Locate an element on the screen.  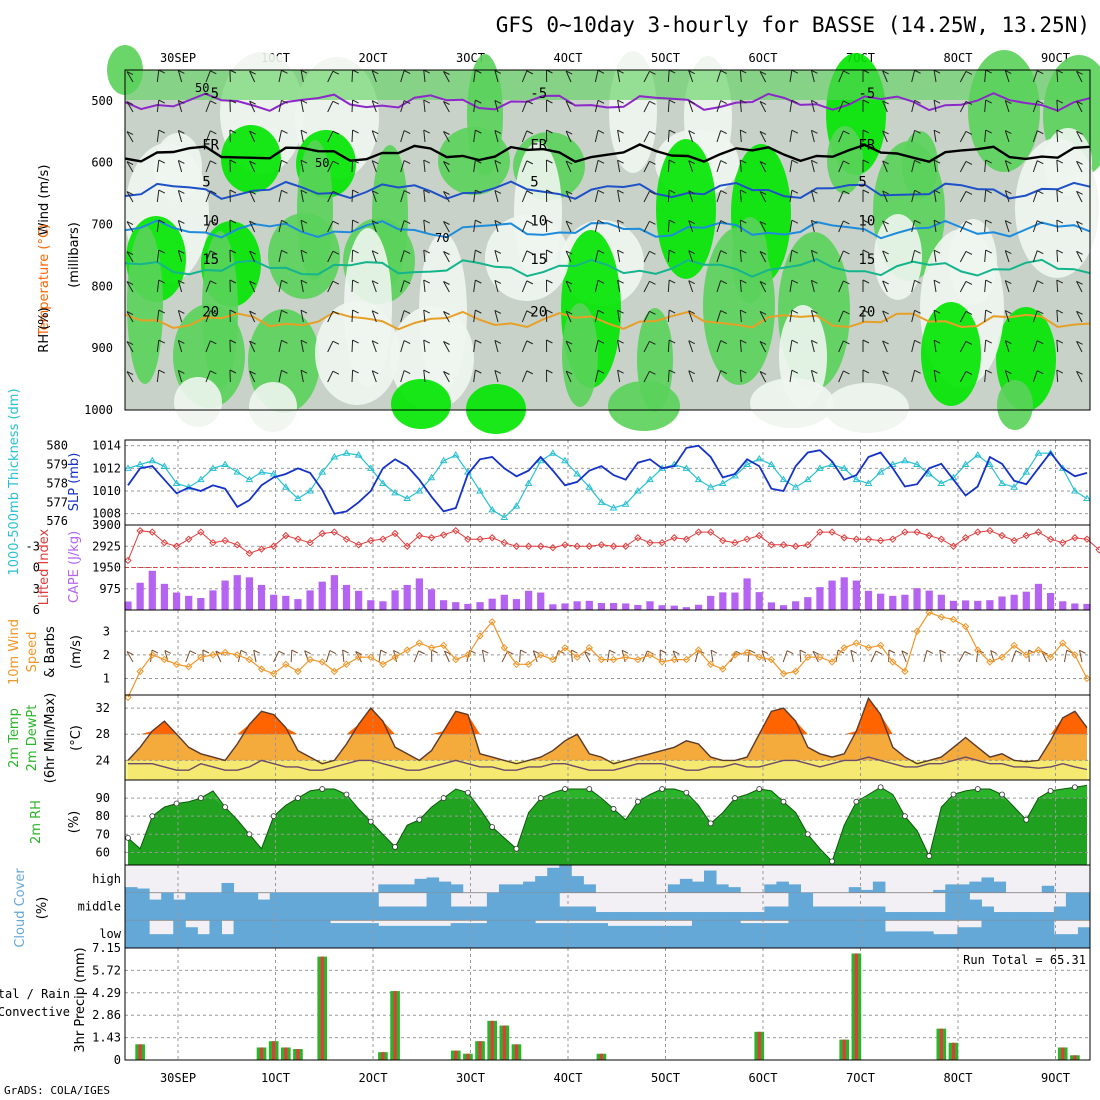
bottom-date-label: 1OCT is located at coordinates (275, 1078).